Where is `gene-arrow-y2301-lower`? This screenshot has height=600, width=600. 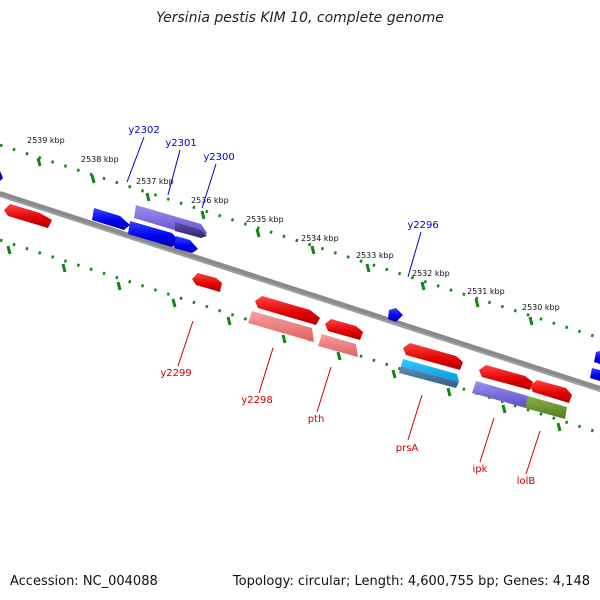
gene-arrow-y2301-lower is located at coordinates (154, 234).